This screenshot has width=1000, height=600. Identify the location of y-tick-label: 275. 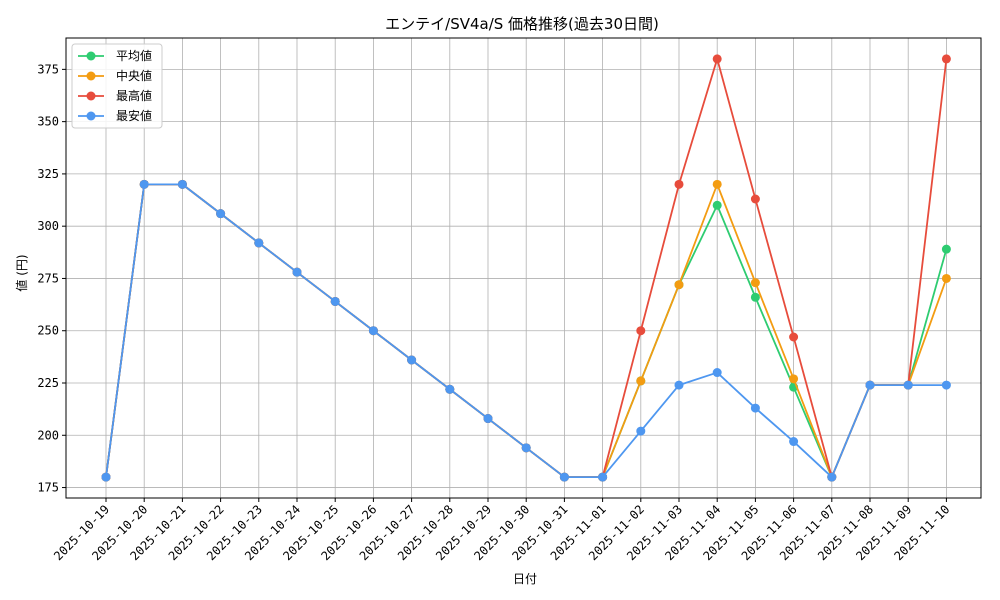
(48, 278).